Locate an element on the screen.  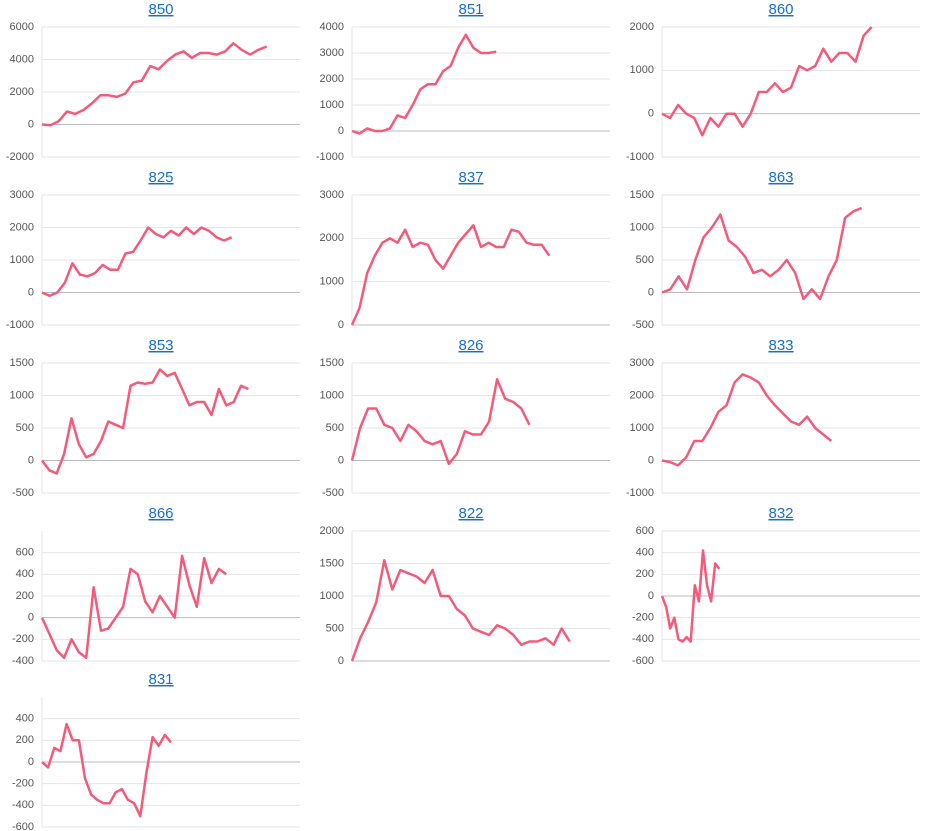
chart-title: 833 is located at coordinates (780, 345).